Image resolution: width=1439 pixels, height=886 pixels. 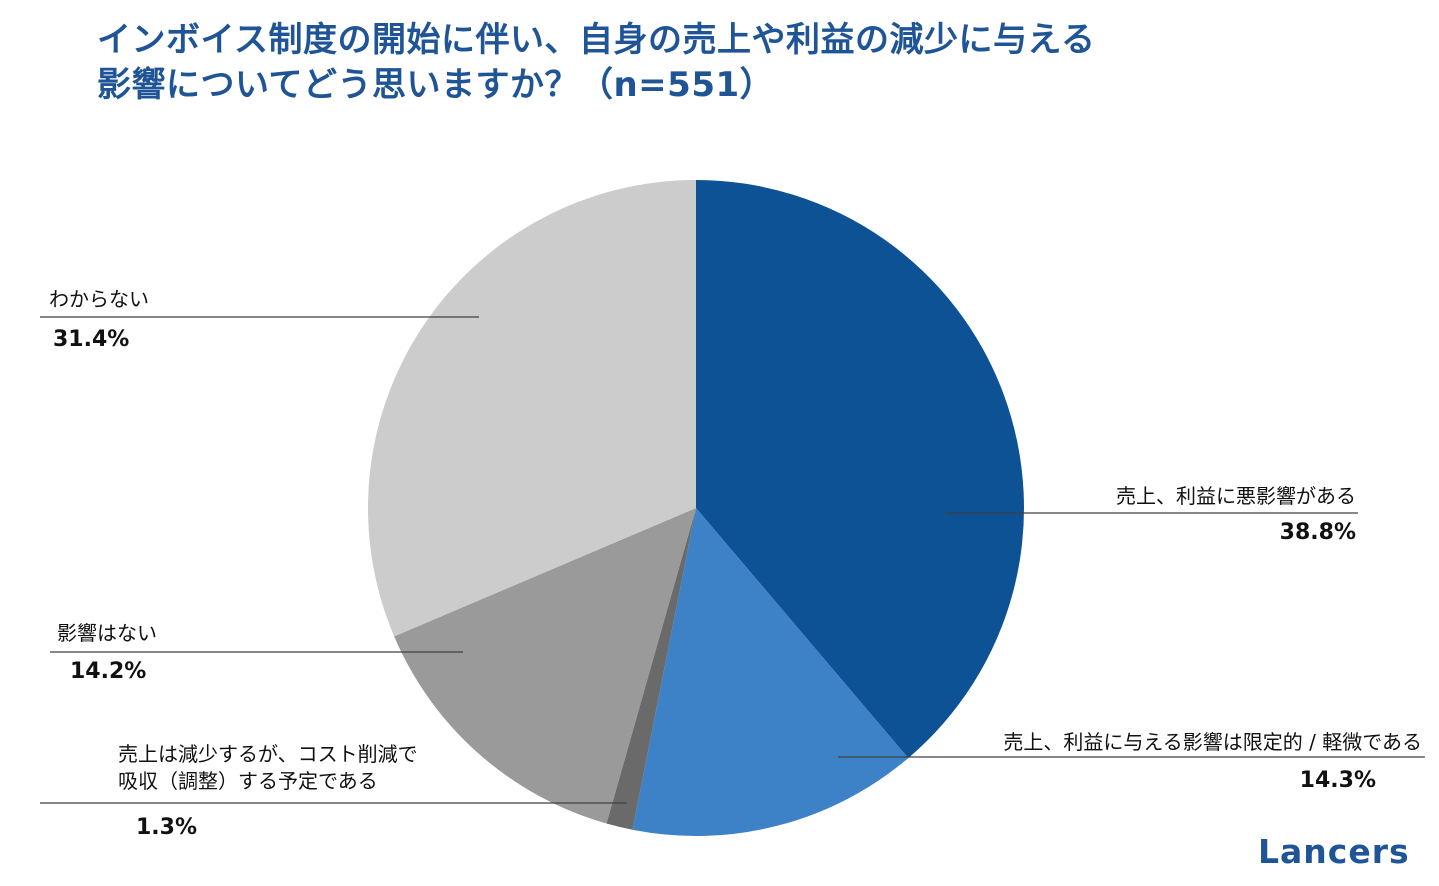 What do you see at coordinates (91, 339) in the screenshot?
I see `slice-value-label: 31.4%` at bounding box center [91, 339].